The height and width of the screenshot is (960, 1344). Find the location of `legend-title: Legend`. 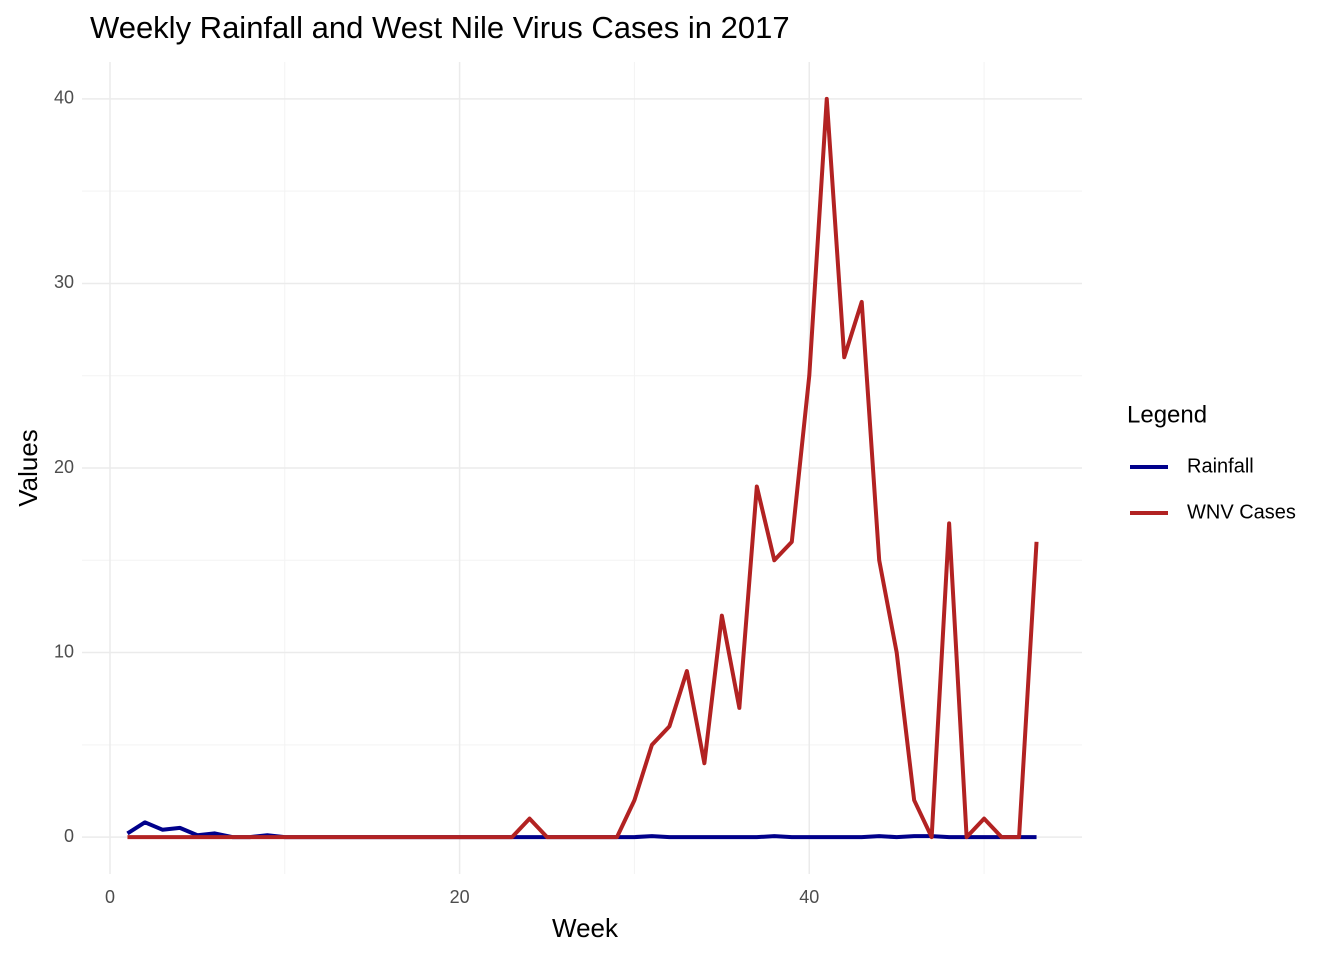

legend-title: Legend is located at coordinates (1167, 414).